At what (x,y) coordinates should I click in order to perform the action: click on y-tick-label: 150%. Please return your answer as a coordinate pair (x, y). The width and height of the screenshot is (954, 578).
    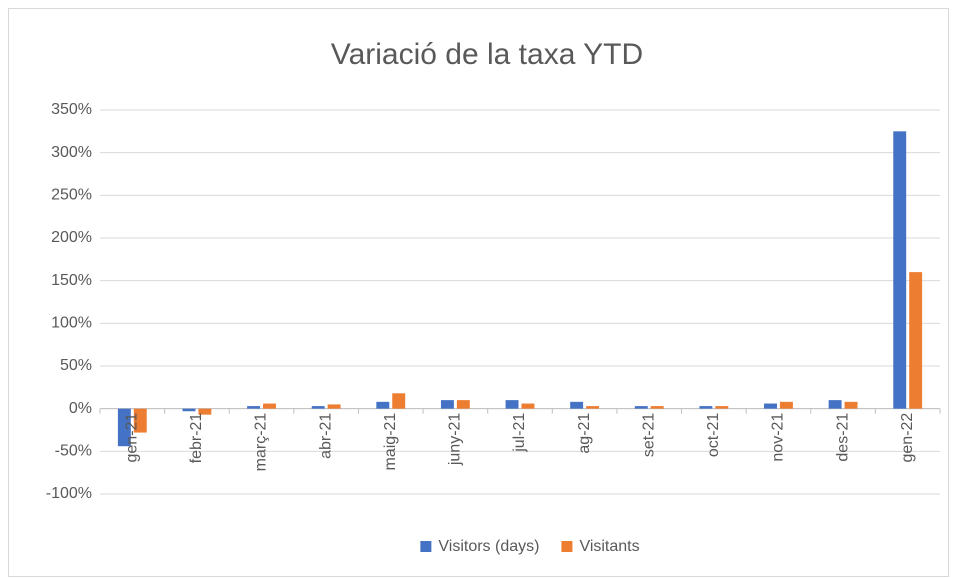
    Looking at the image, I should click on (71, 280).